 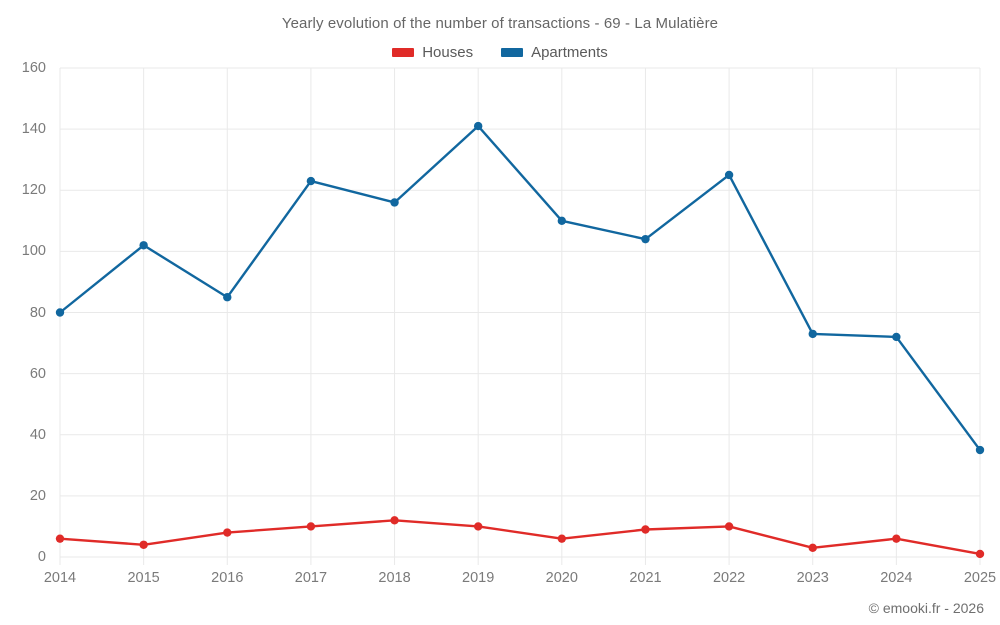 What do you see at coordinates (729, 578) in the screenshot?
I see `x-tick-label: 2022` at bounding box center [729, 578].